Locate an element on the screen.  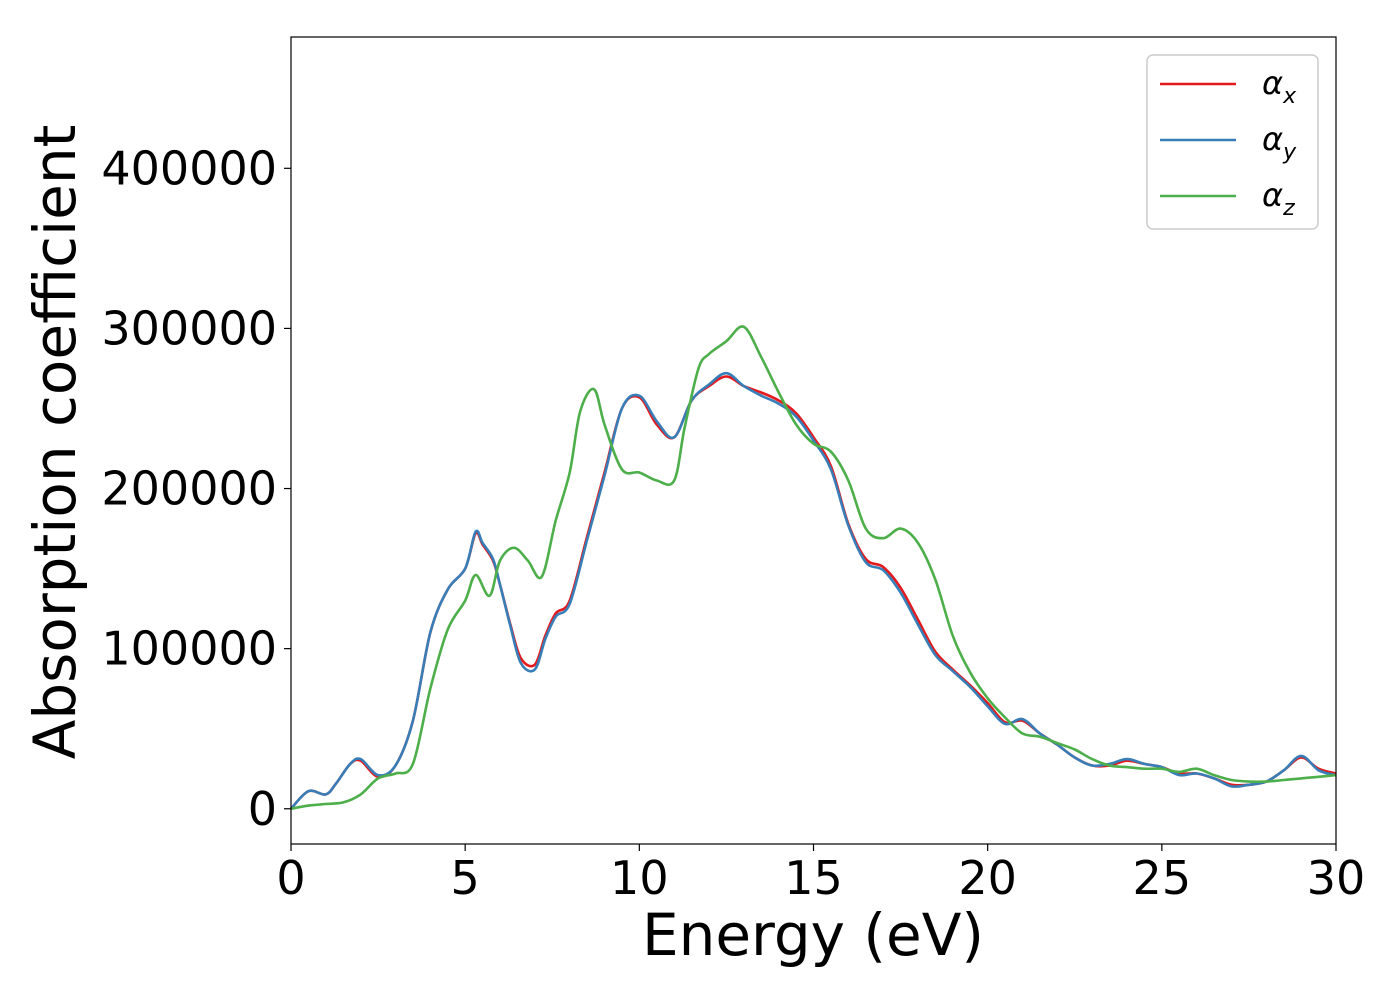
y-tick-label: 100000 is located at coordinates (189, 649).